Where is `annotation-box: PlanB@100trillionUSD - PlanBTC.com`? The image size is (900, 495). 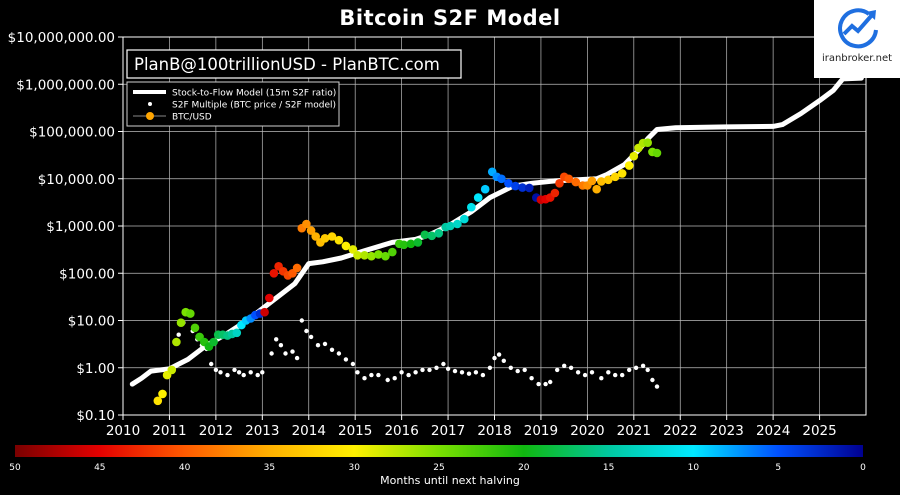
annotation-box: PlanB@100trillionUSD - PlanBTC.com is located at coordinates (294, 64).